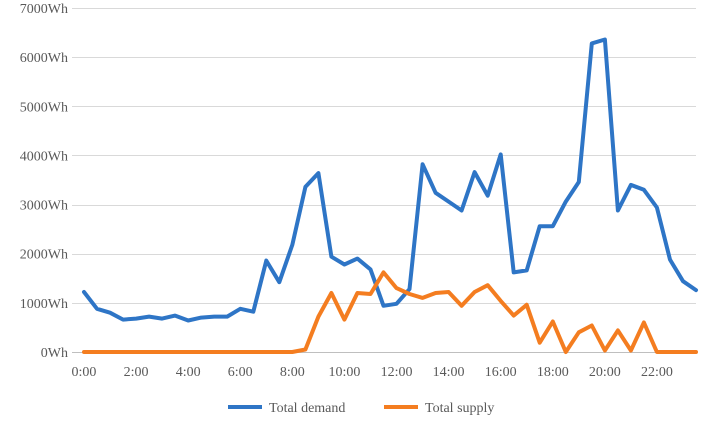 The image size is (706, 422). Describe the element at coordinates (292, 372) in the screenshot. I see `x-tick-label: 8:00` at that location.